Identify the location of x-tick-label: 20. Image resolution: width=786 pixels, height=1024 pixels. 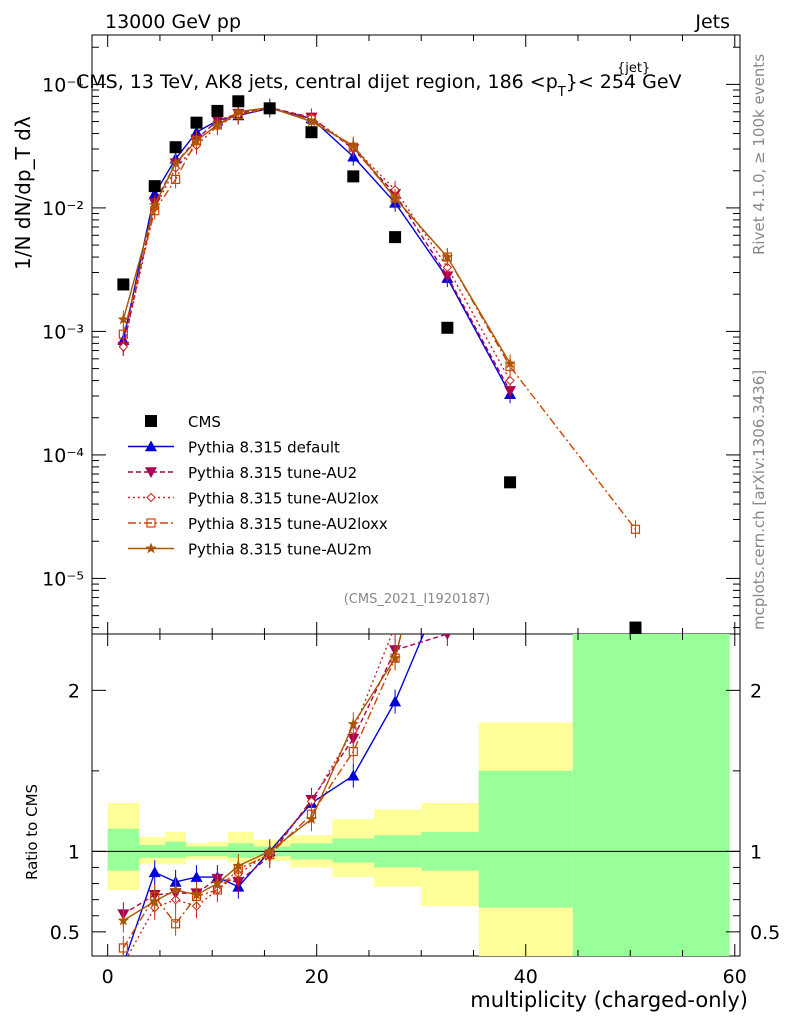
(317, 977).